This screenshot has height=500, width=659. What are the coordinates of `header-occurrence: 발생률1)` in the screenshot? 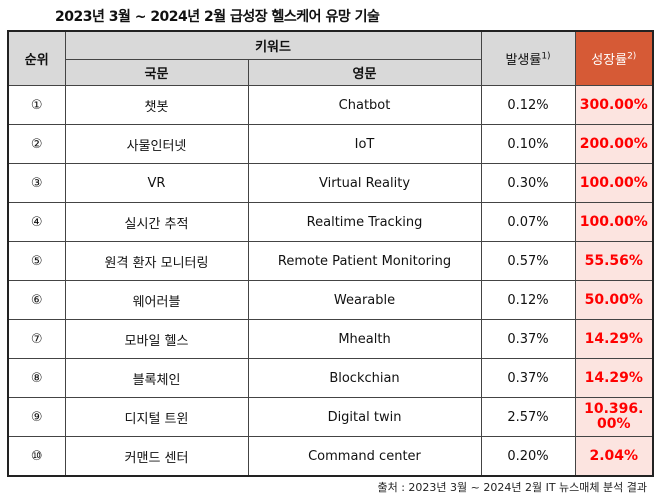 It's located at (528, 58).